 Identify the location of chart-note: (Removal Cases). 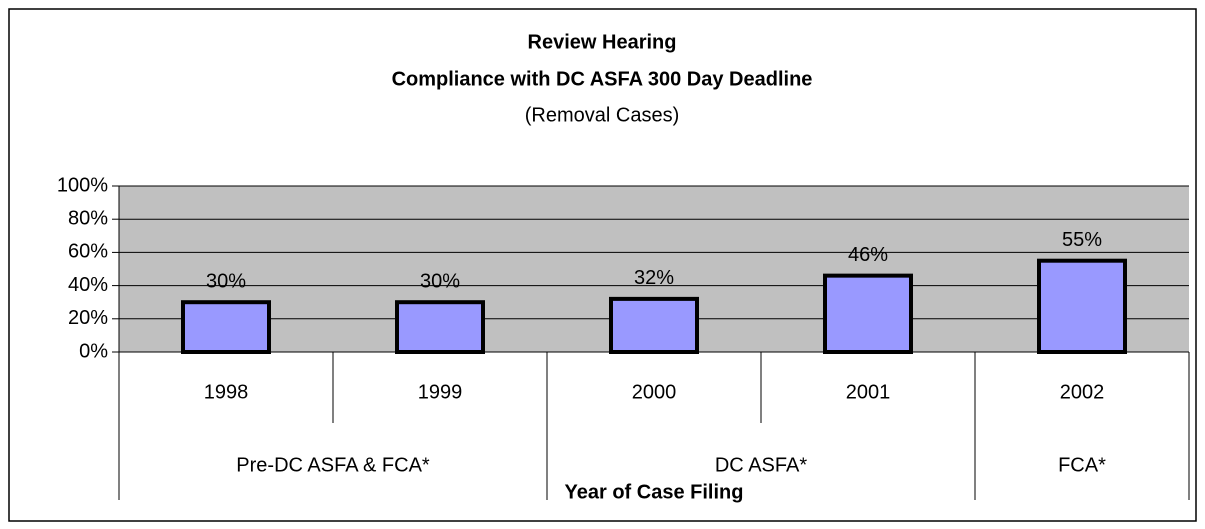
(602, 115).